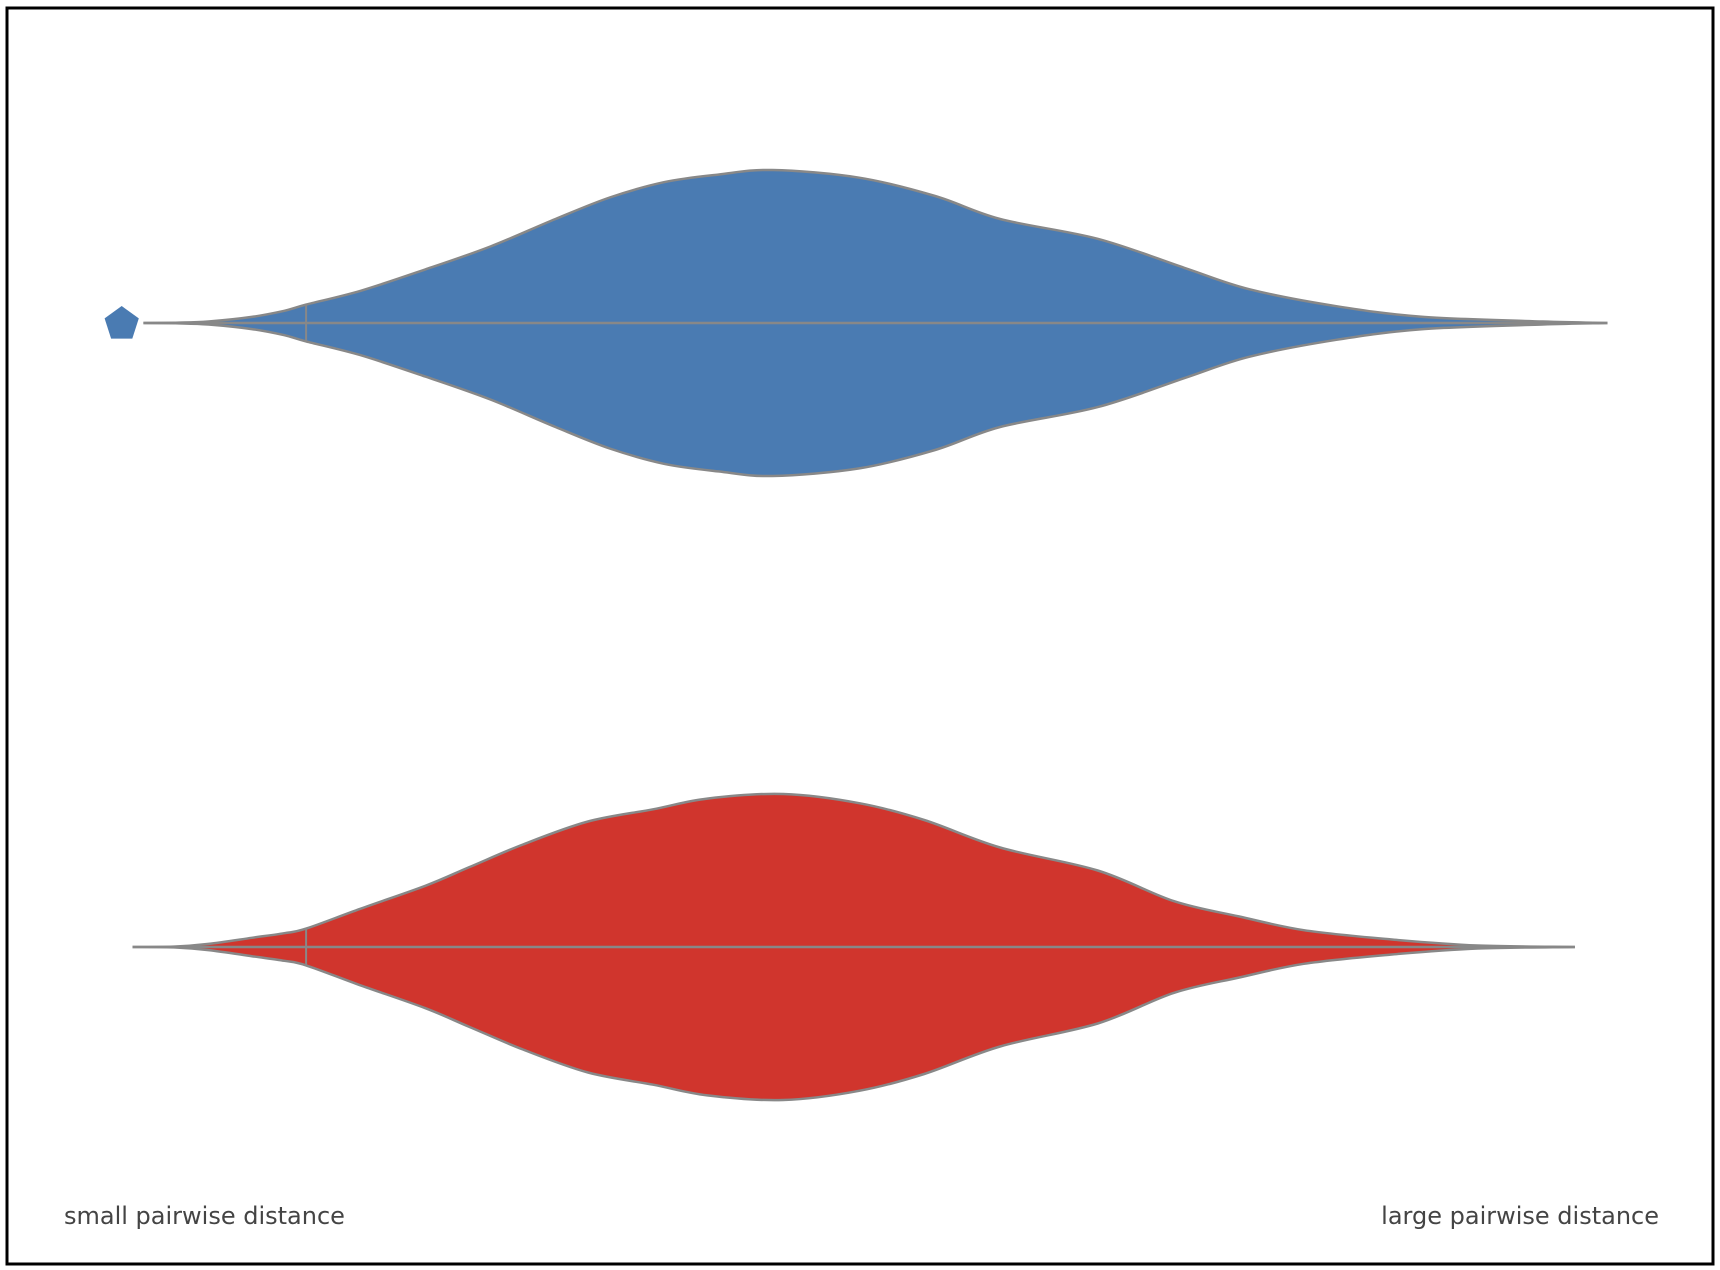 This screenshot has width=1720, height=1270. What do you see at coordinates (1520, 1216) in the screenshot?
I see `annotation-large-distance: large pairwise distance` at bounding box center [1520, 1216].